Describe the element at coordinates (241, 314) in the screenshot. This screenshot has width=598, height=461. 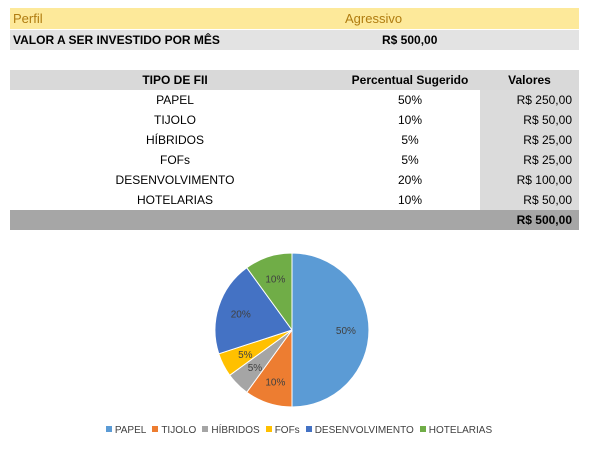
I see `pie-data-label: 20%` at that location.